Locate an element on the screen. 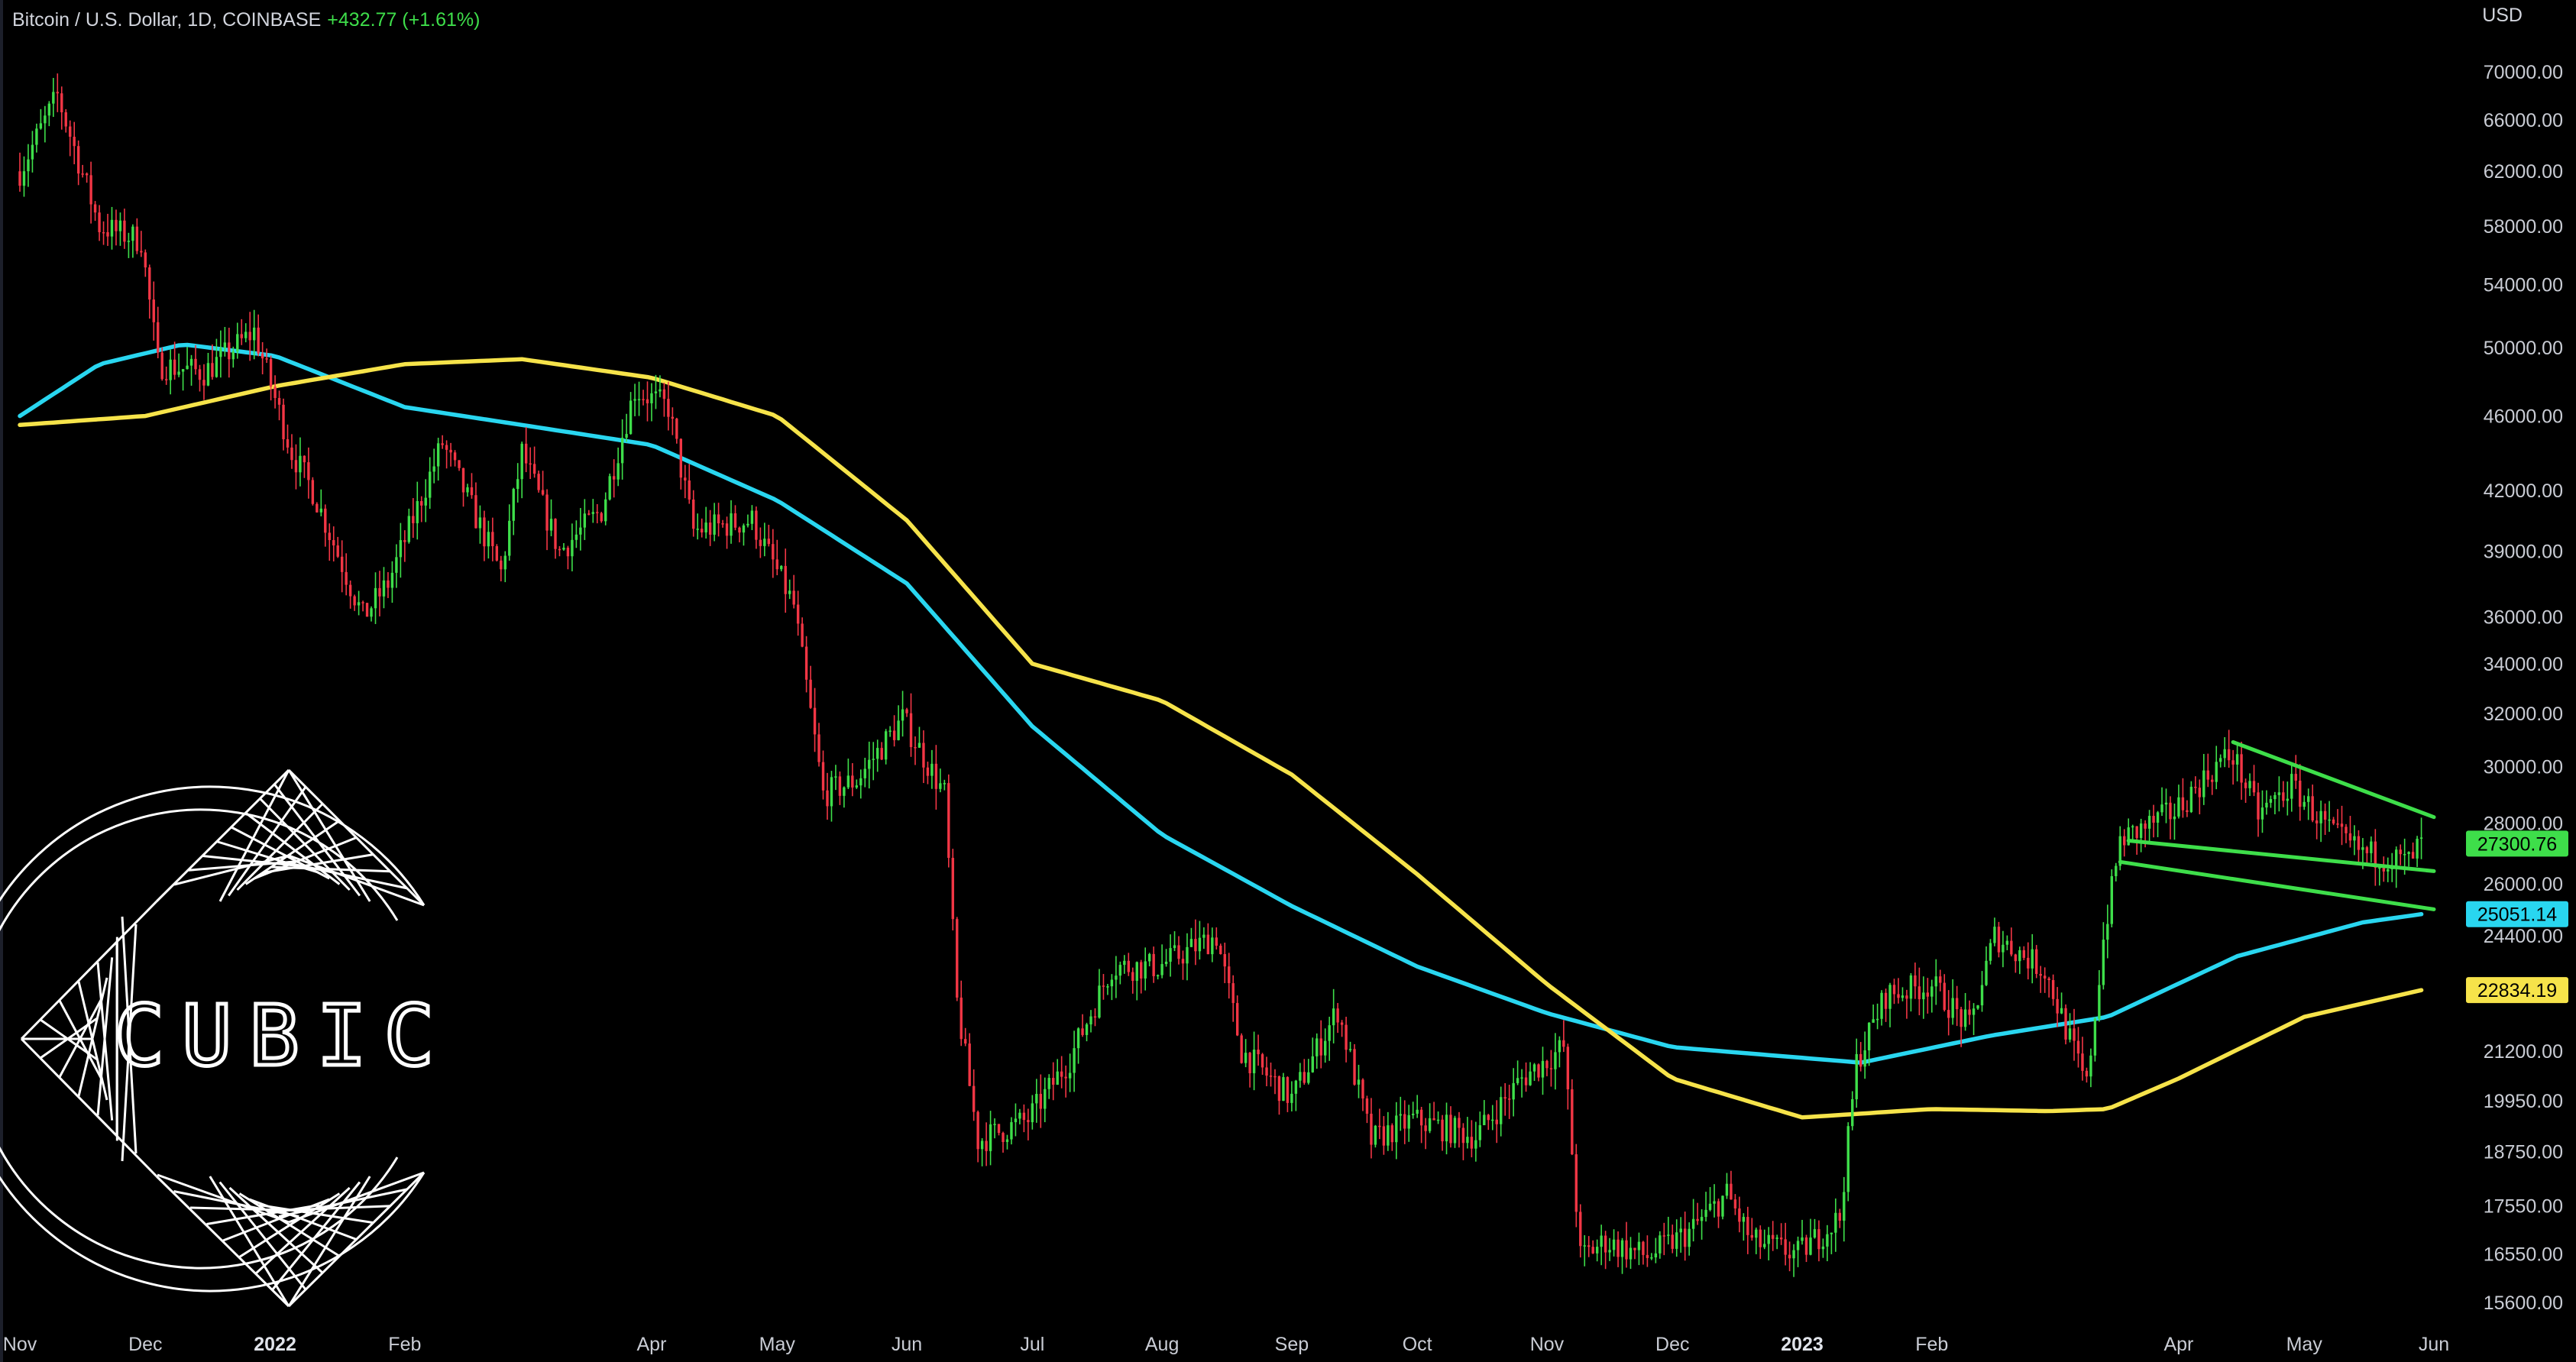  price-badges: 27300.76 25051.14 22834.19 is located at coordinates (2517, 917).